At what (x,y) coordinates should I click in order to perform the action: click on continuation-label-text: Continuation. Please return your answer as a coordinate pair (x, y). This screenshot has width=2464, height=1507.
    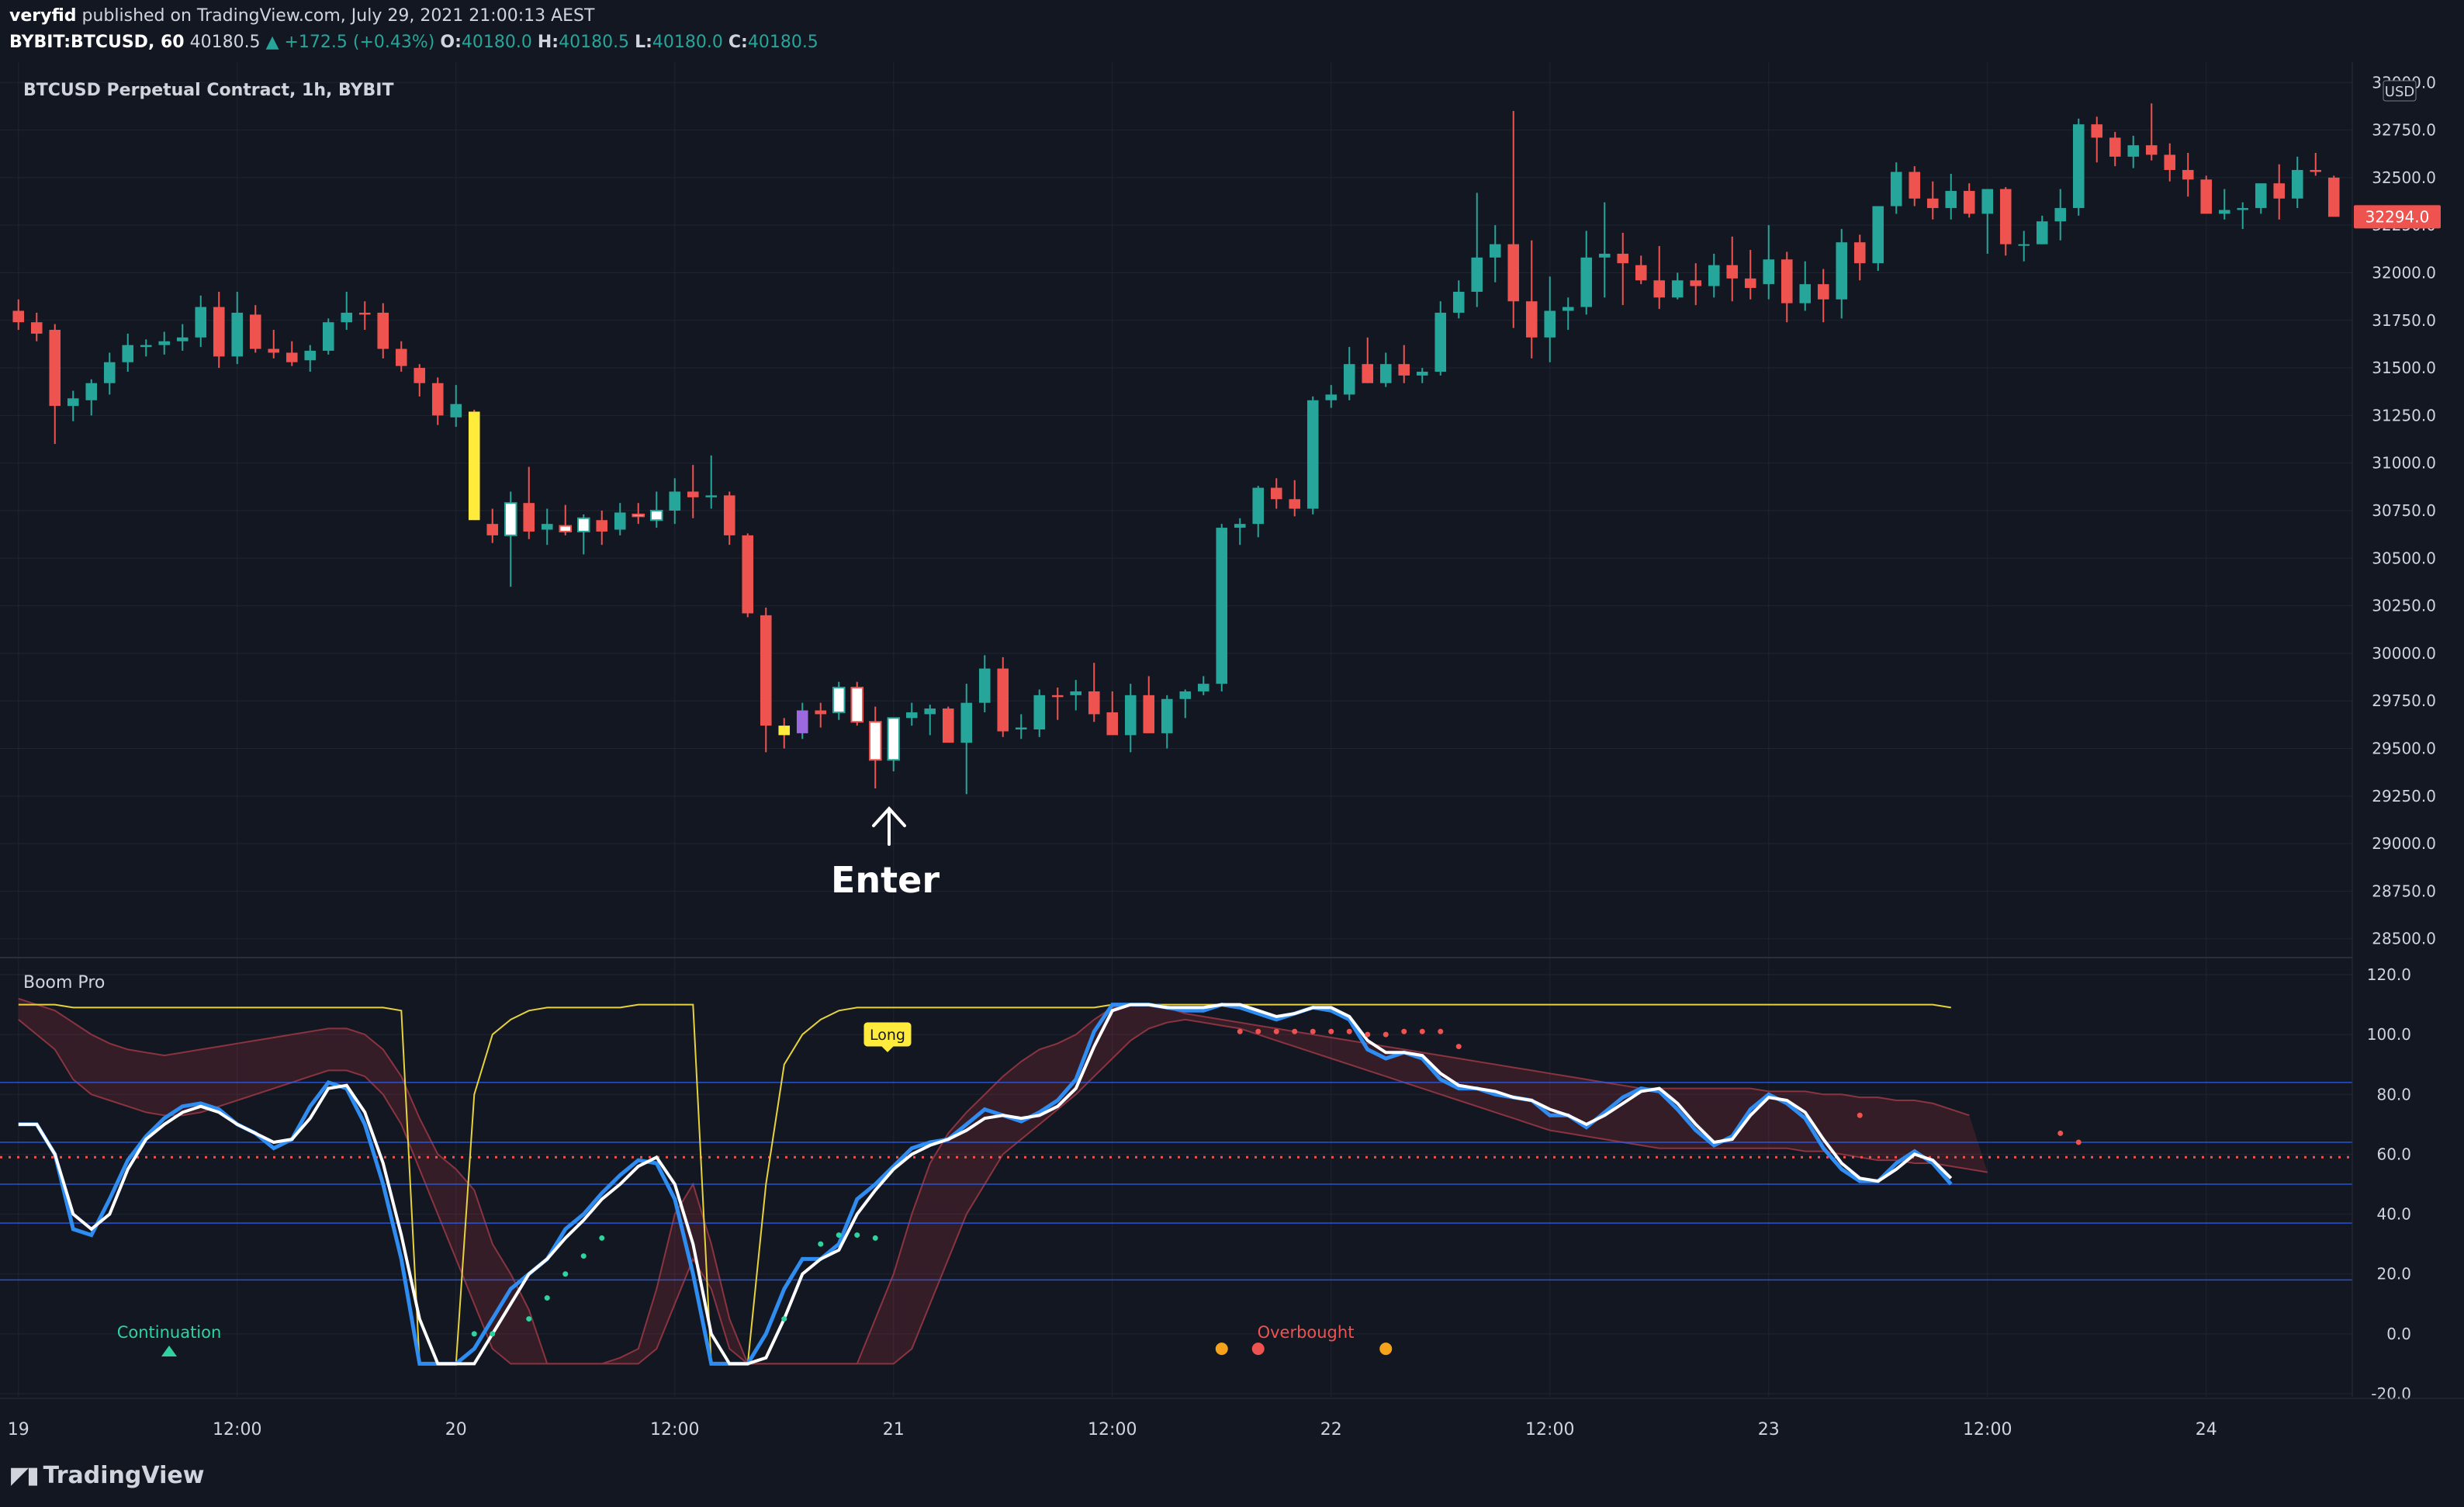
    Looking at the image, I should click on (169, 1332).